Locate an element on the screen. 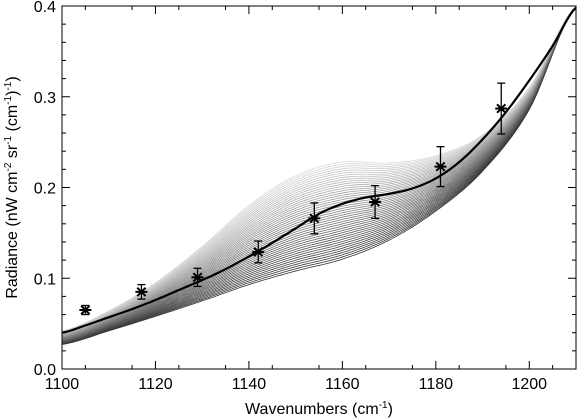 The height and width of the screenshot is (420, 581). y-axis-title-part-0: Radiance (nW cm is located at coordinates (12, 235).